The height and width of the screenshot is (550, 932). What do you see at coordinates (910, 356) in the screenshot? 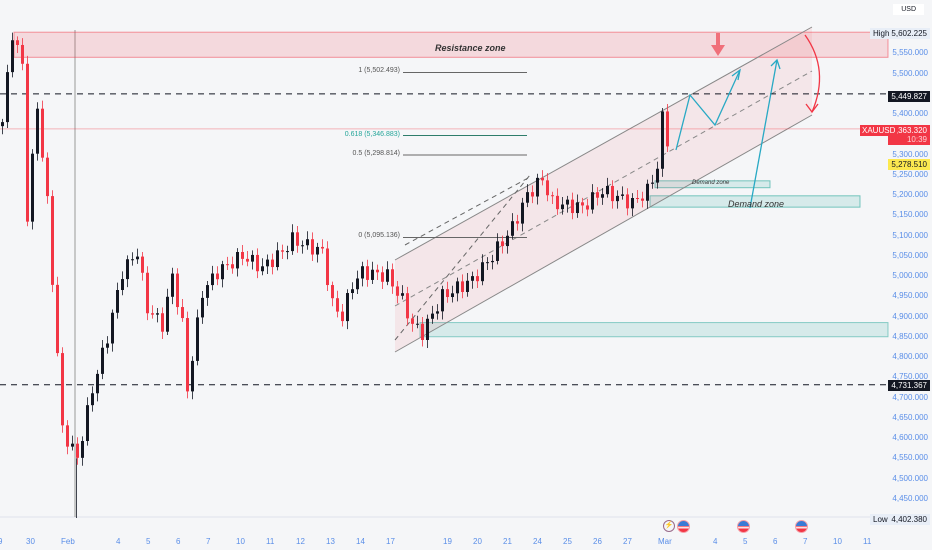
I see `price-tick: 4,800.000` at bounding box center [910, 356].